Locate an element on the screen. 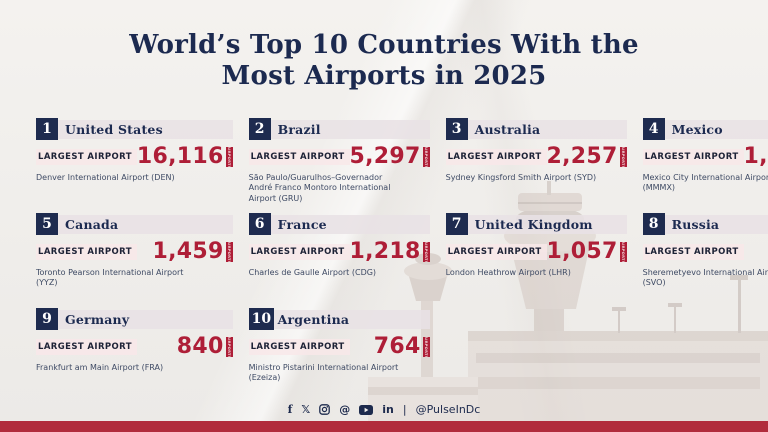  card-header: 8 Russia is located at coordinates (705, 224).